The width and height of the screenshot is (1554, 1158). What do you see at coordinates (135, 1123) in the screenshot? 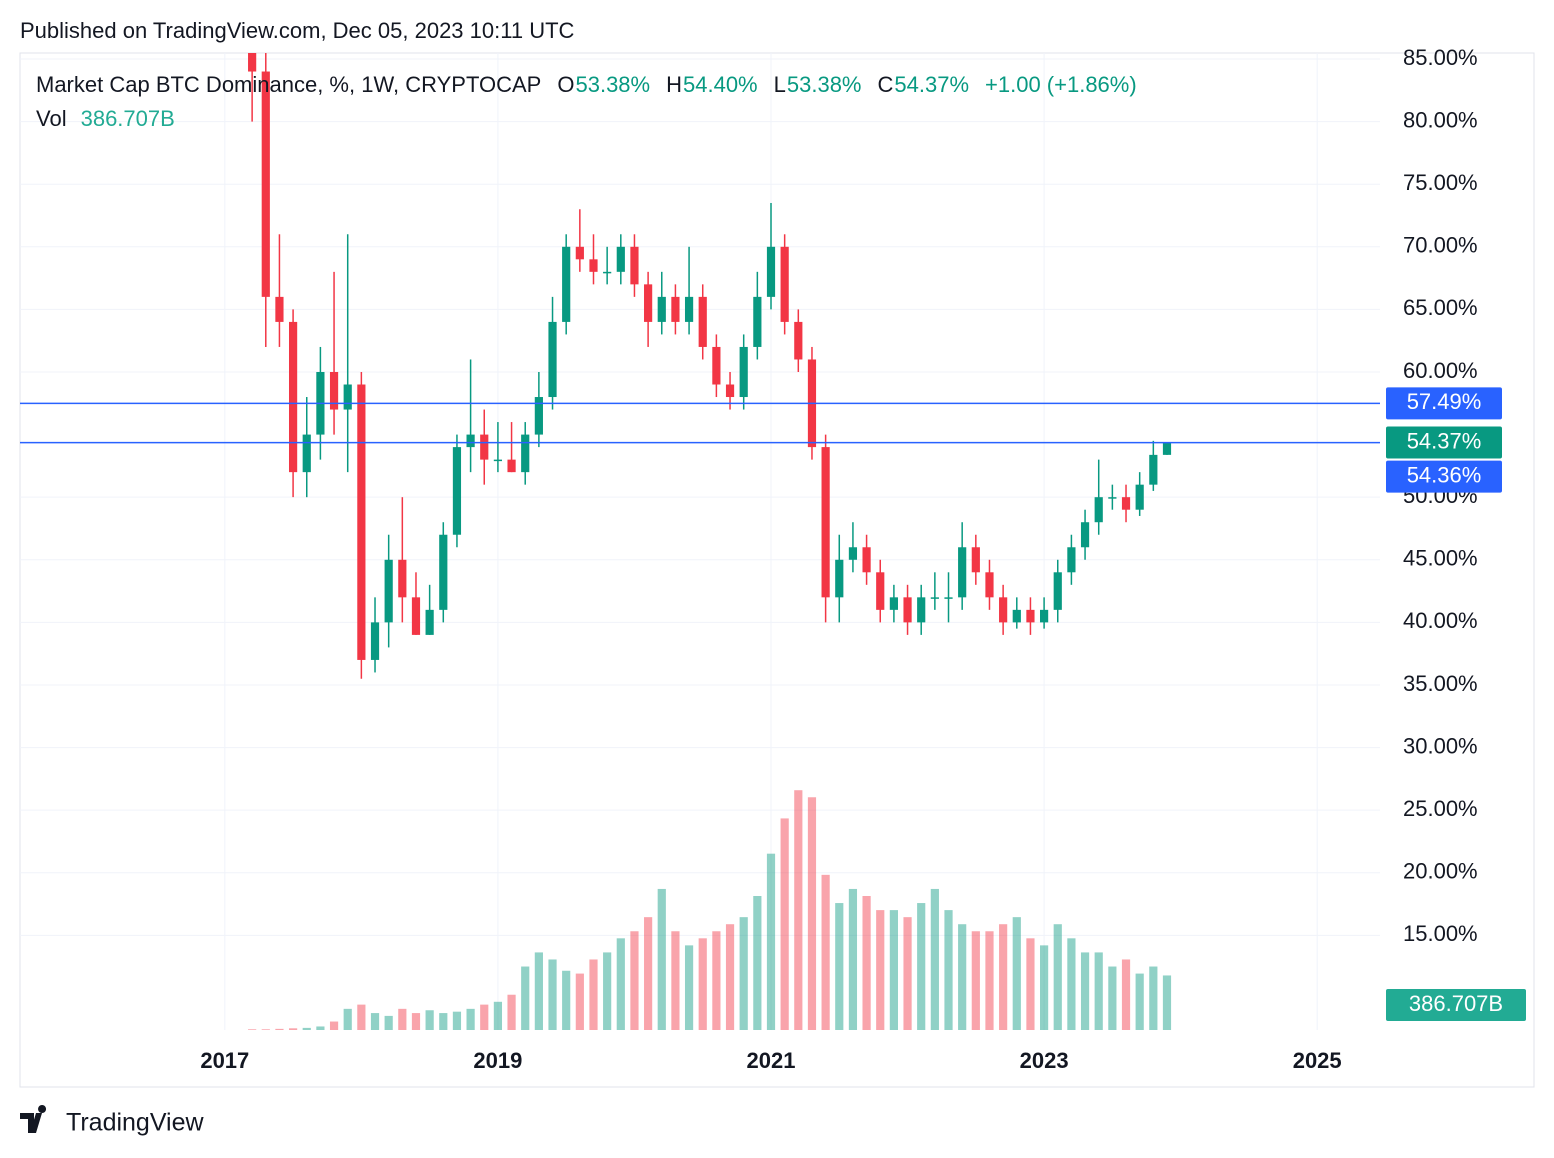
I see `brand: TradingView` at bounding box center [135, 1123].